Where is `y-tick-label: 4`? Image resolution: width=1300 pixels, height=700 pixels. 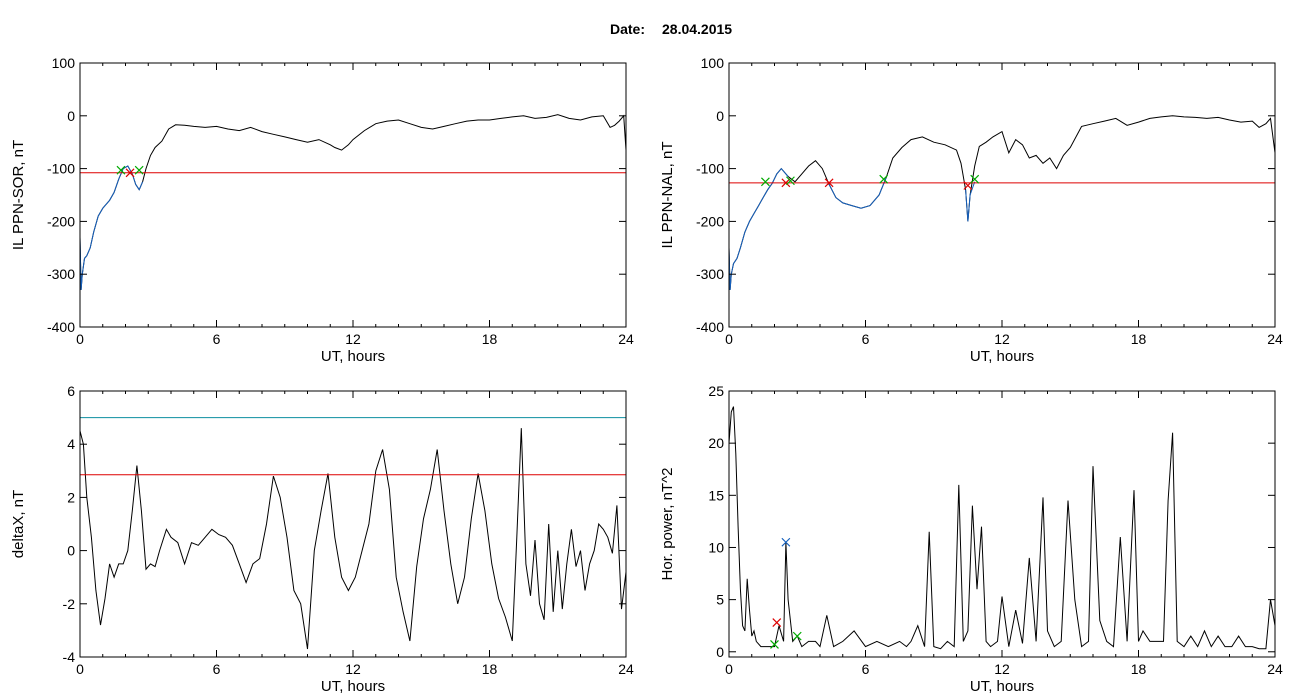 y-tick-label: 4 is located at coordinates (71, 444).